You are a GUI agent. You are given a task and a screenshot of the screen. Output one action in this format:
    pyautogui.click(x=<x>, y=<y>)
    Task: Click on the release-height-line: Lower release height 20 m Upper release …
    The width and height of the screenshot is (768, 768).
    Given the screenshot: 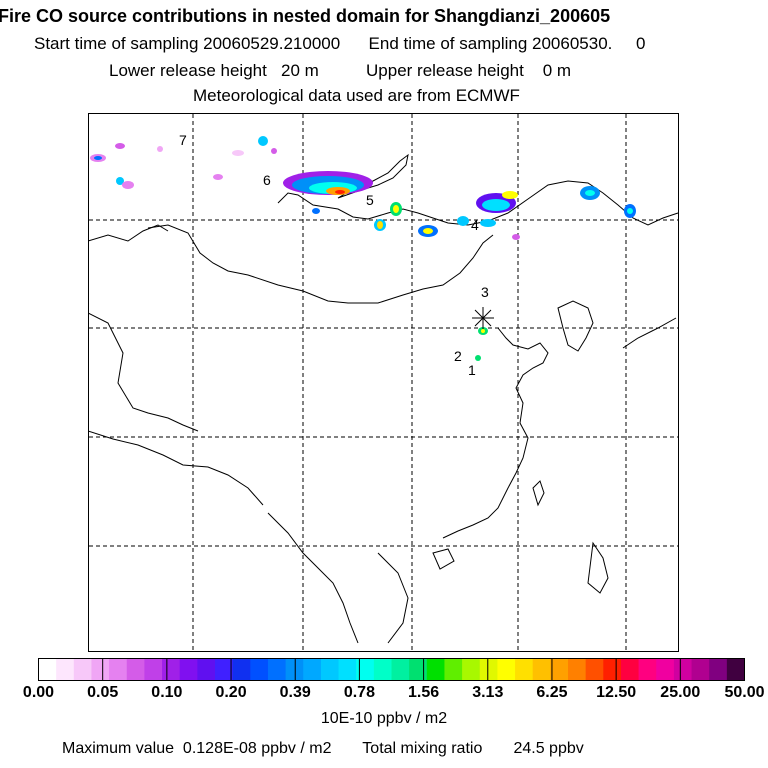 What is the action you would take?
    pyautogui.click(x=340, y=70)
    